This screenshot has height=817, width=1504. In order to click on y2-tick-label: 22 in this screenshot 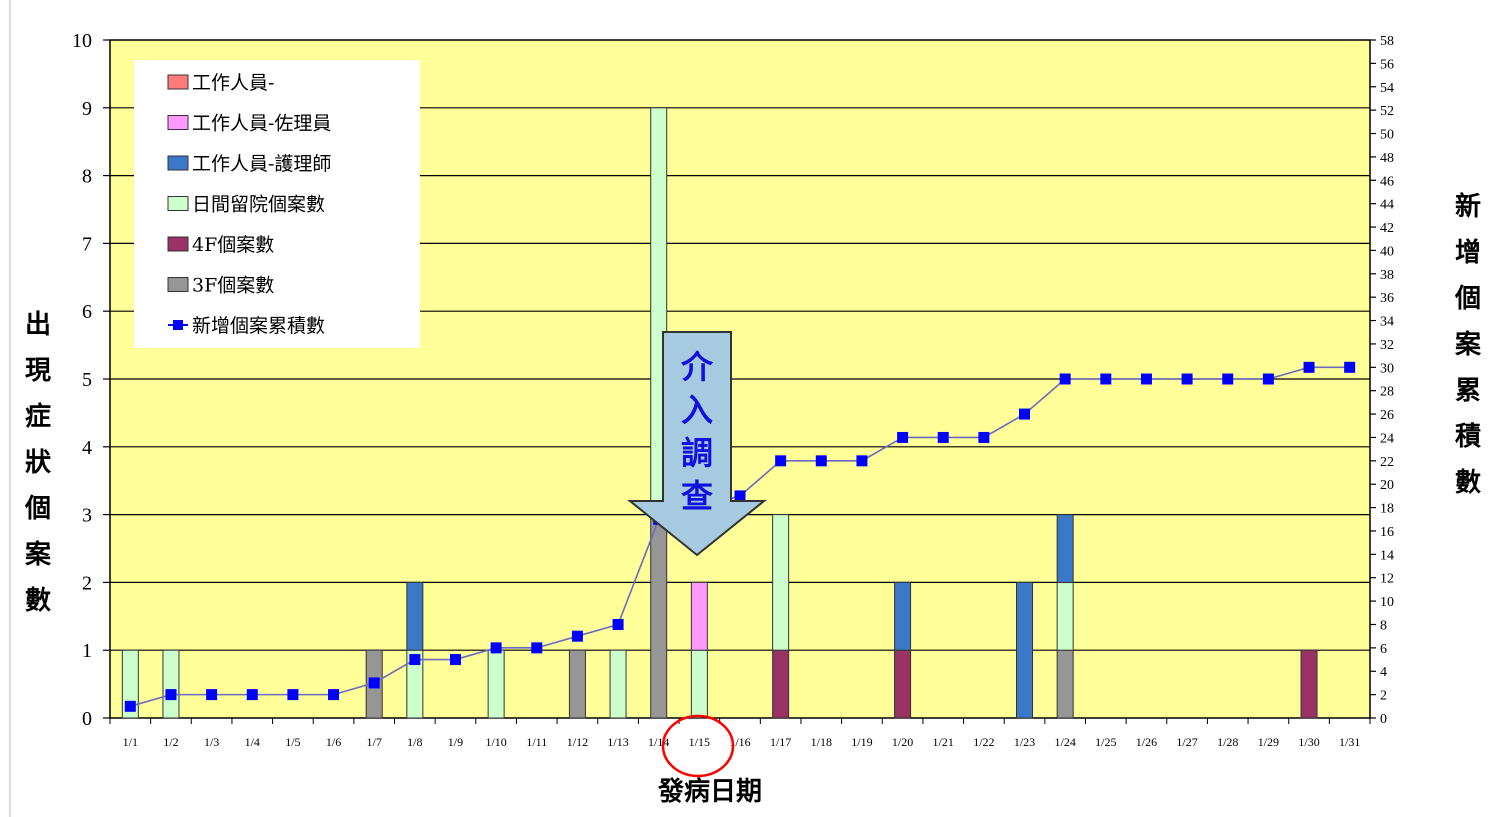, I will do `click(1387, 462)`.